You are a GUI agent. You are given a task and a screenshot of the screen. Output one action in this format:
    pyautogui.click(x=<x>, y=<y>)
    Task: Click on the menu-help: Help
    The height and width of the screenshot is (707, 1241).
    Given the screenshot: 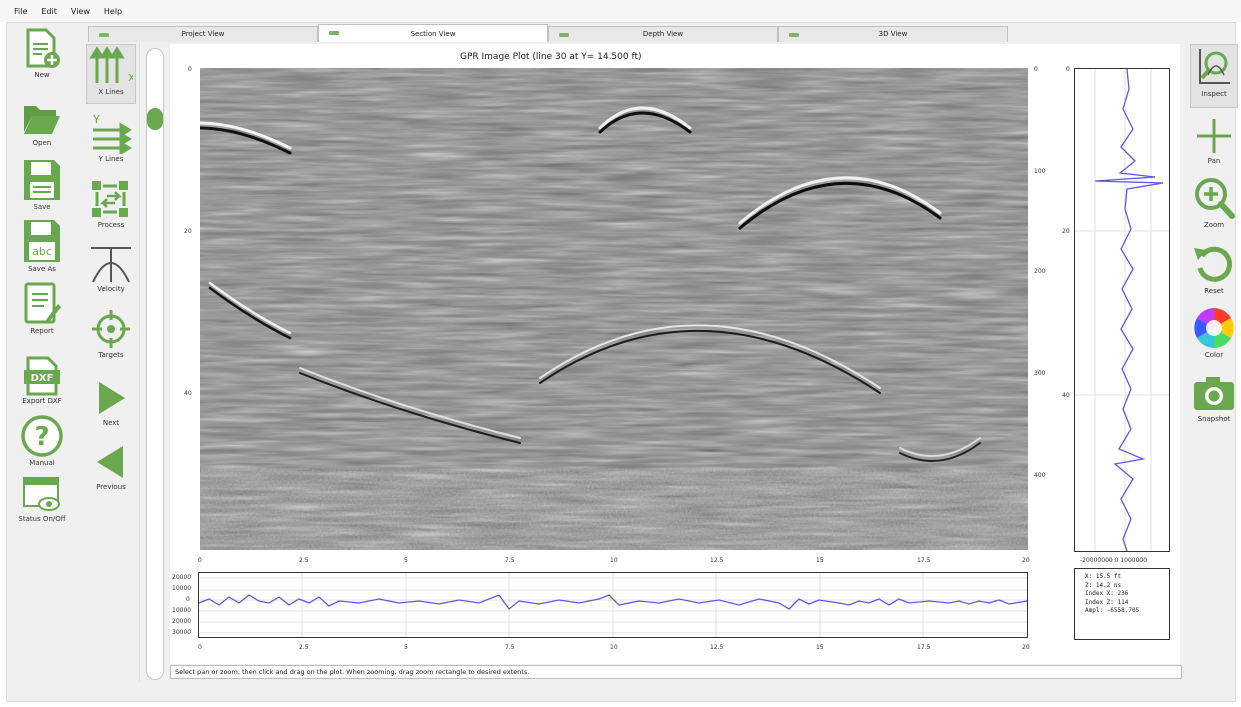 What is the action you would take?
    pyautogui.click(x=113, y=11)
    